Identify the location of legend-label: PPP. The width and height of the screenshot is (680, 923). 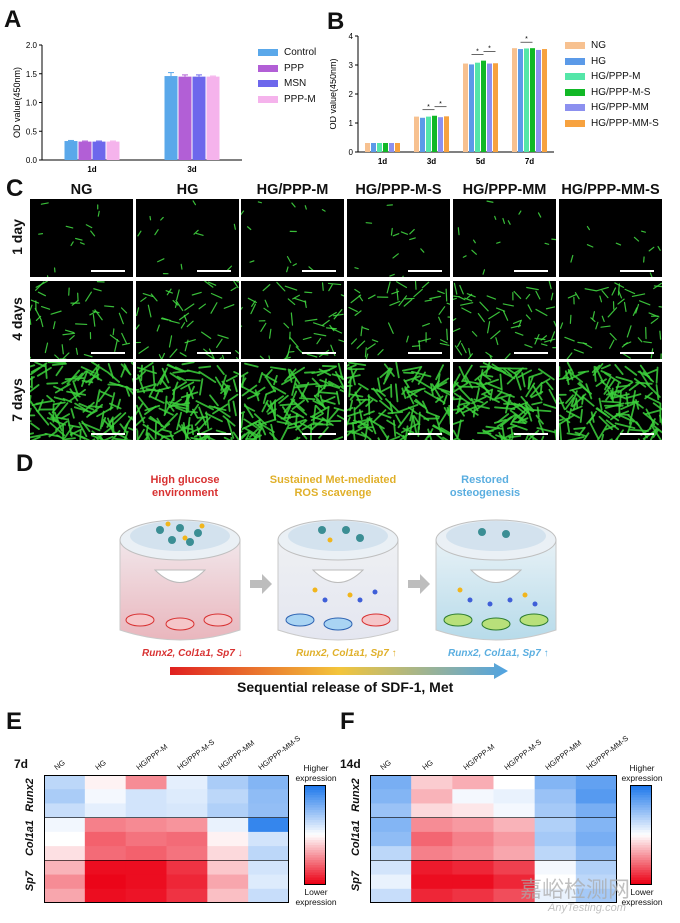
(294, 68).